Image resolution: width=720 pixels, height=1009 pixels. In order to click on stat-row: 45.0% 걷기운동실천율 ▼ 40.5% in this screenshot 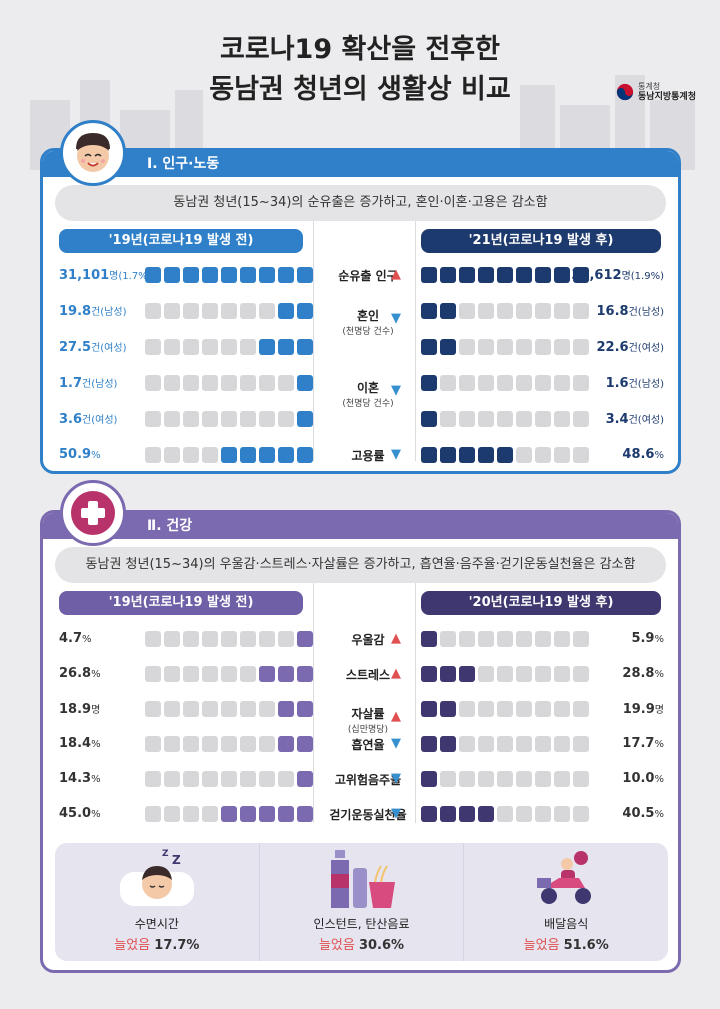, I will do `click(360, 815)`.